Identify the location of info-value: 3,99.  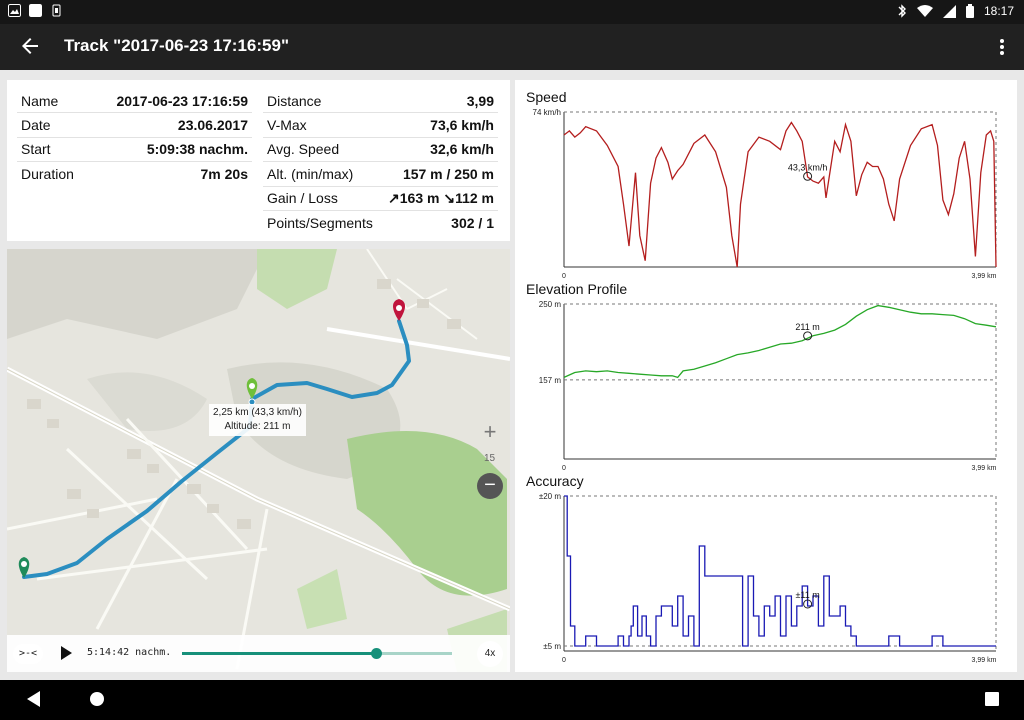
(439, 101).